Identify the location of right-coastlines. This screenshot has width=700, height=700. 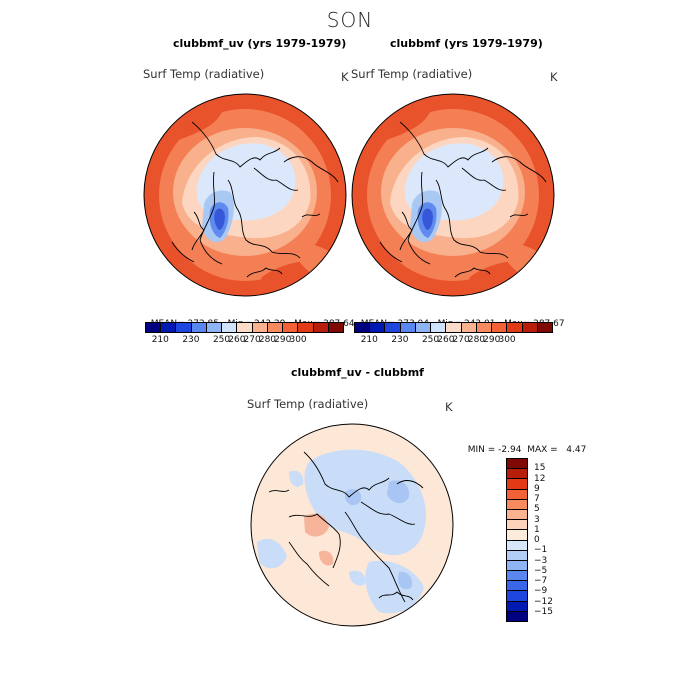
(463, 199).